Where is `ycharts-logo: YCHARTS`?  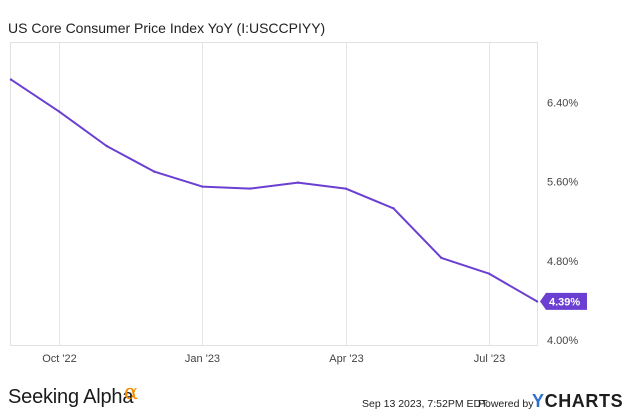 ycharts-logo: YCHARTS is located at coordinates (577, 401).